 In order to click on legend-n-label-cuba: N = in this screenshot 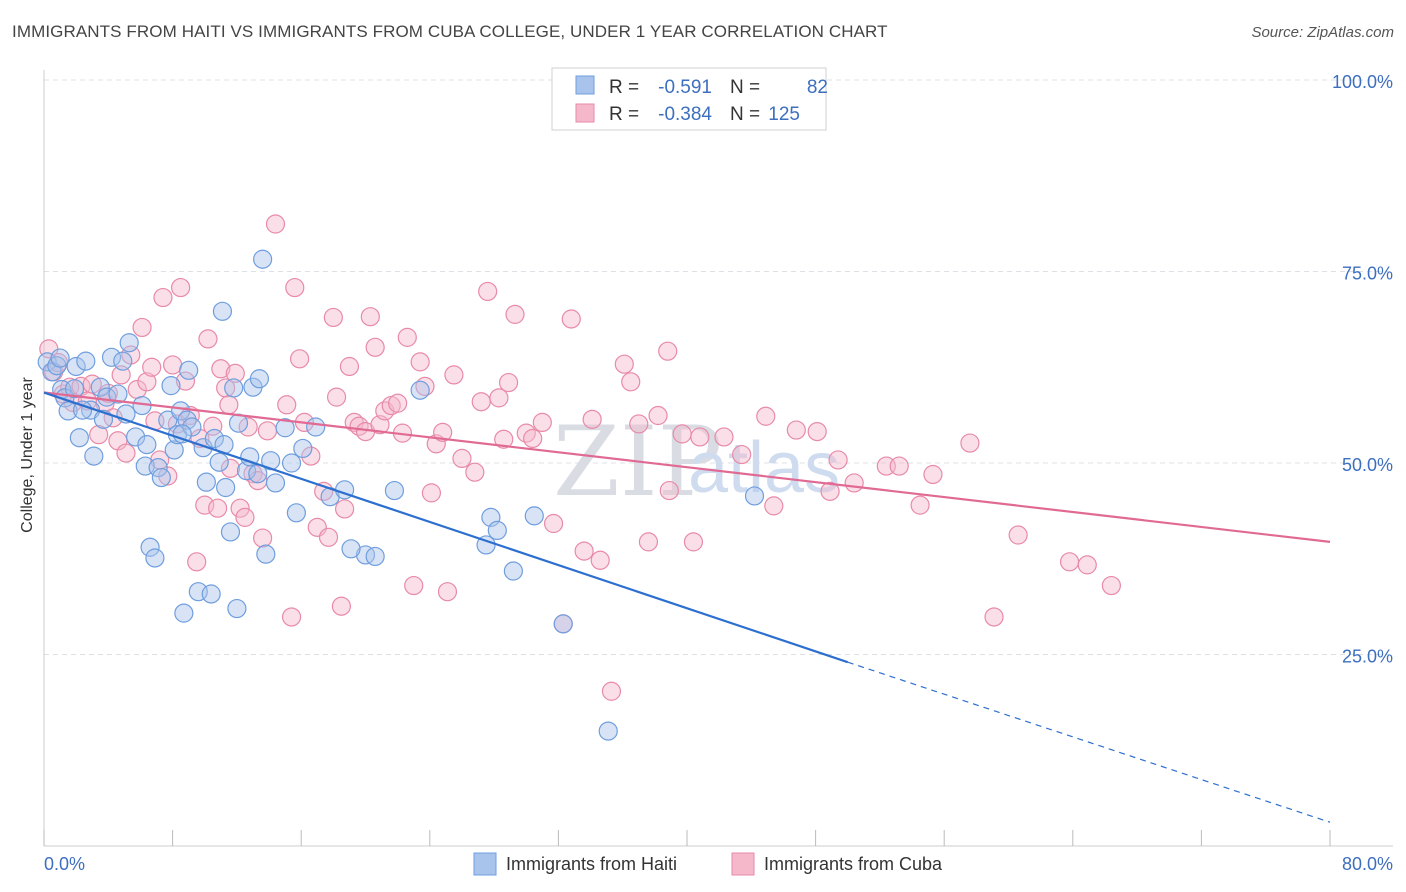, I will do `click(745, 114)`.